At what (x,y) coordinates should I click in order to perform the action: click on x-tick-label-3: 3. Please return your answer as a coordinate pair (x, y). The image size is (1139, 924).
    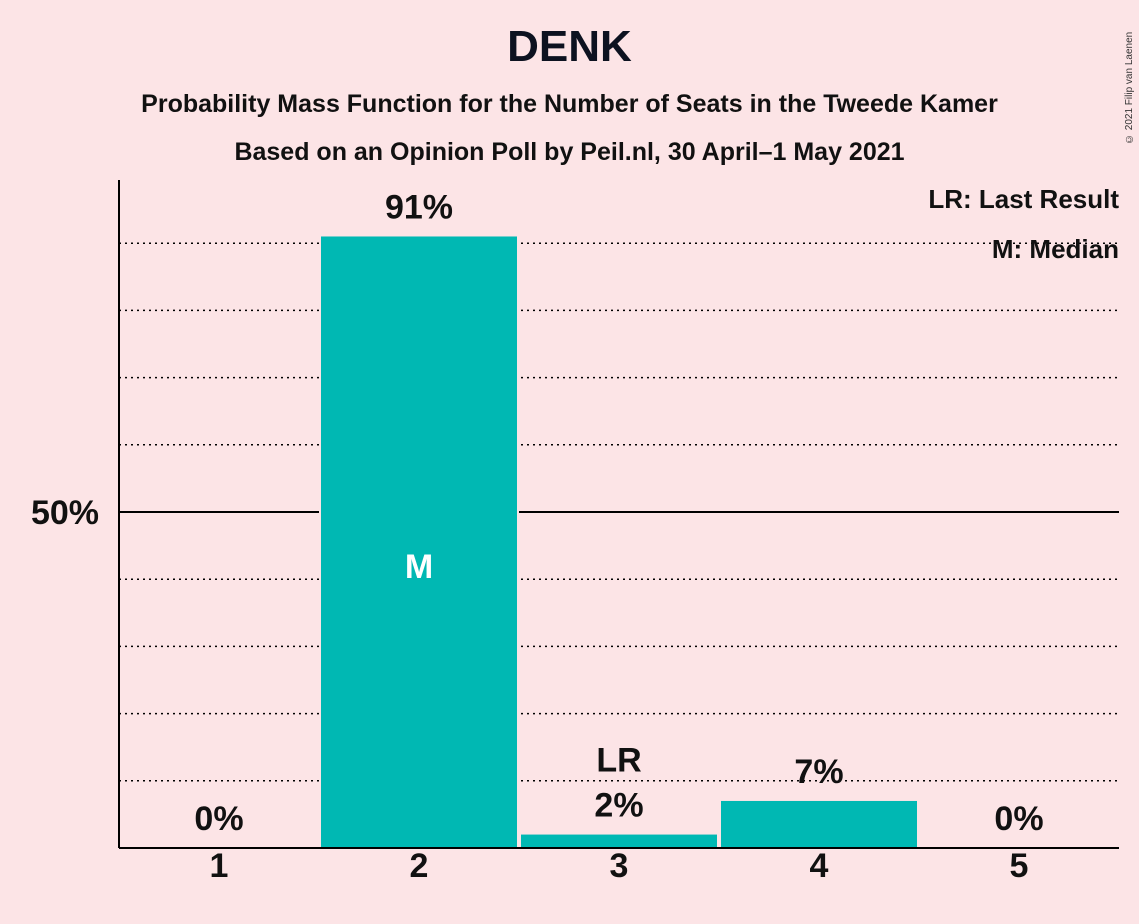
    Looking at the image, I should click on (619, 866).